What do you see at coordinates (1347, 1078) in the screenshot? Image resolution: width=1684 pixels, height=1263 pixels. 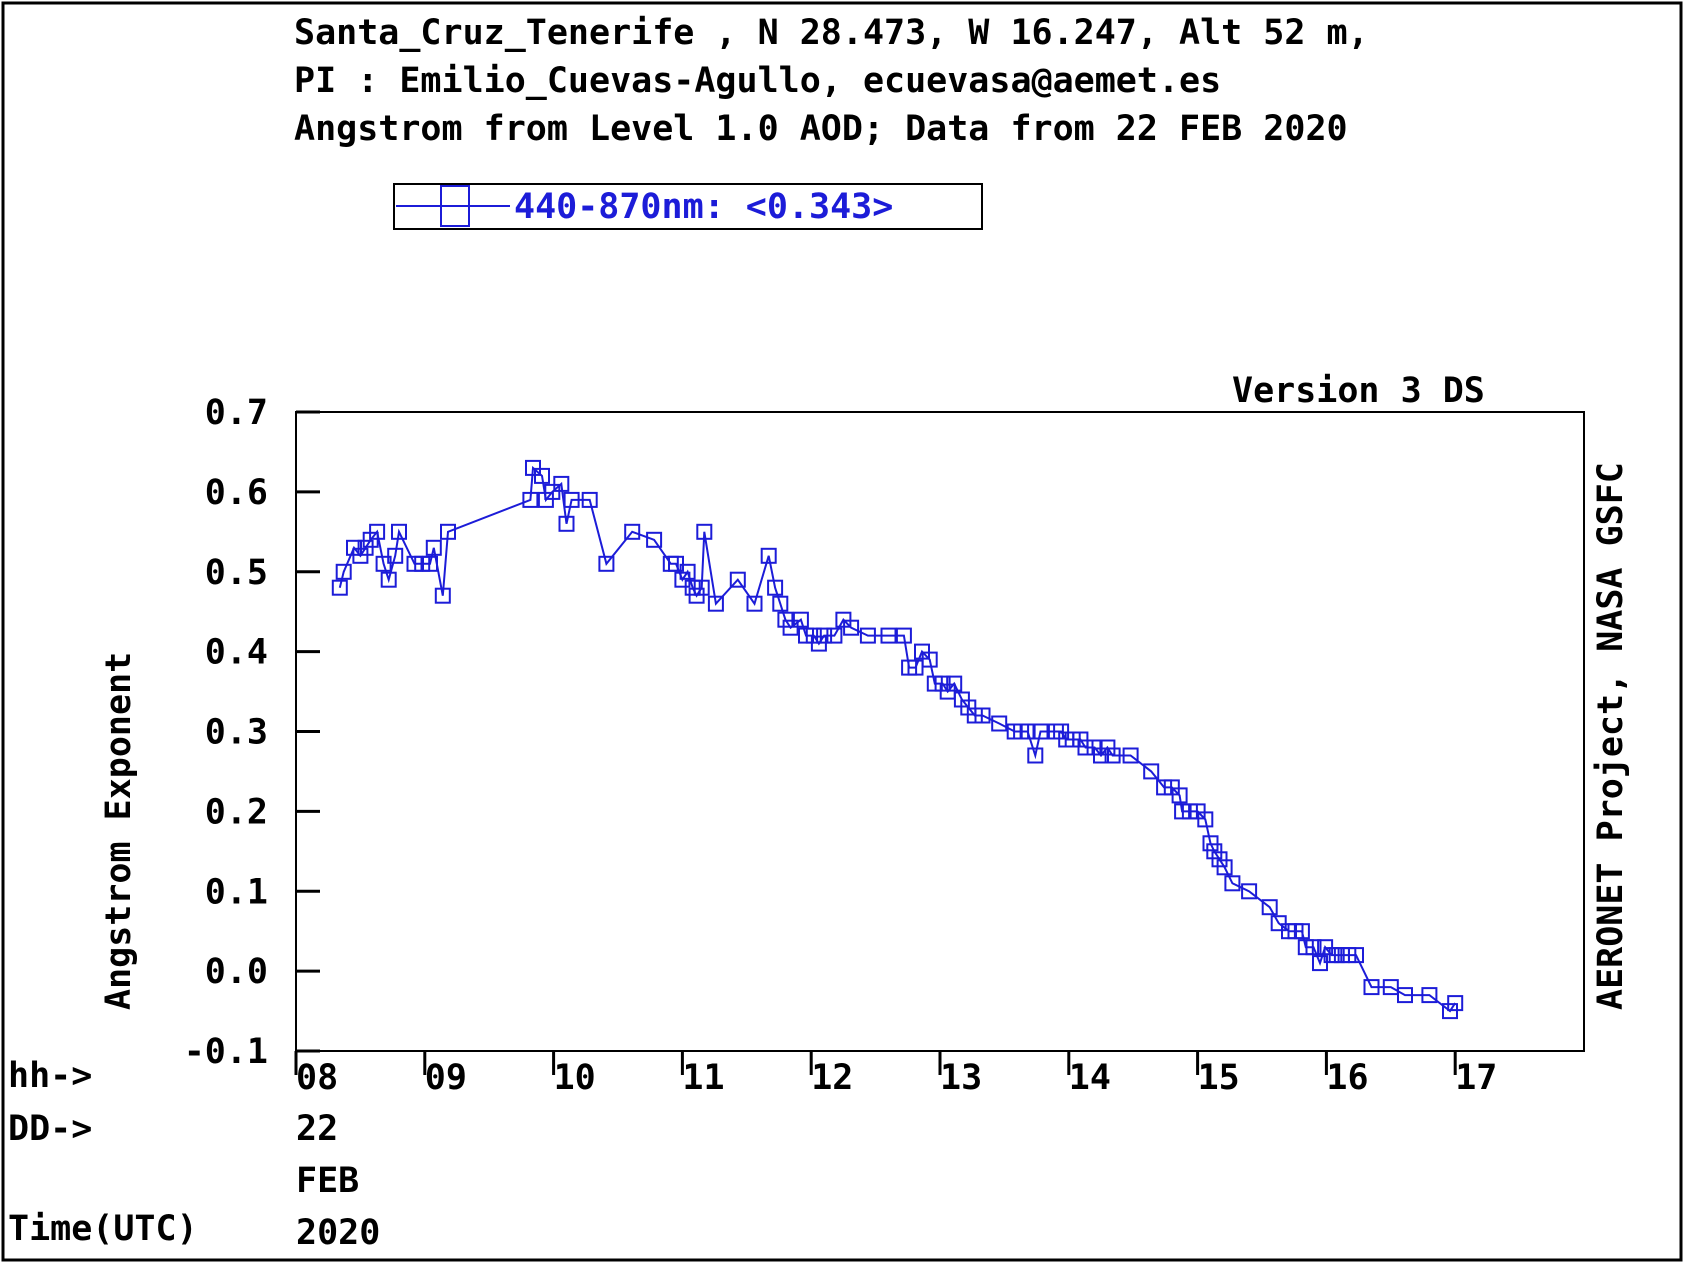 I see `x-tick-label: 16` at bounding box center [1347, 1078].